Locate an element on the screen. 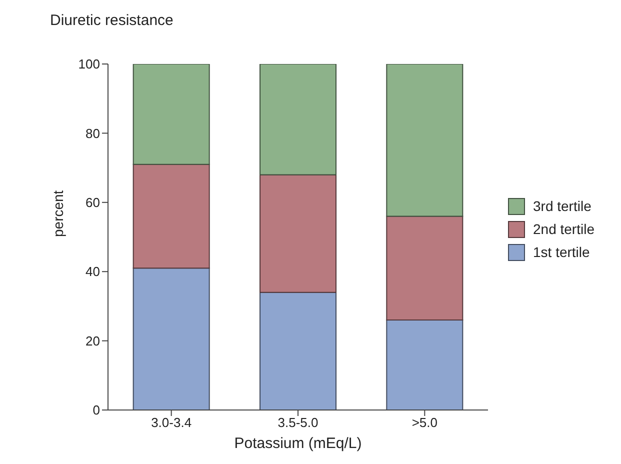 The image size is (621, 464). y-tick-label: 60 is located at coordinates (93, 202).